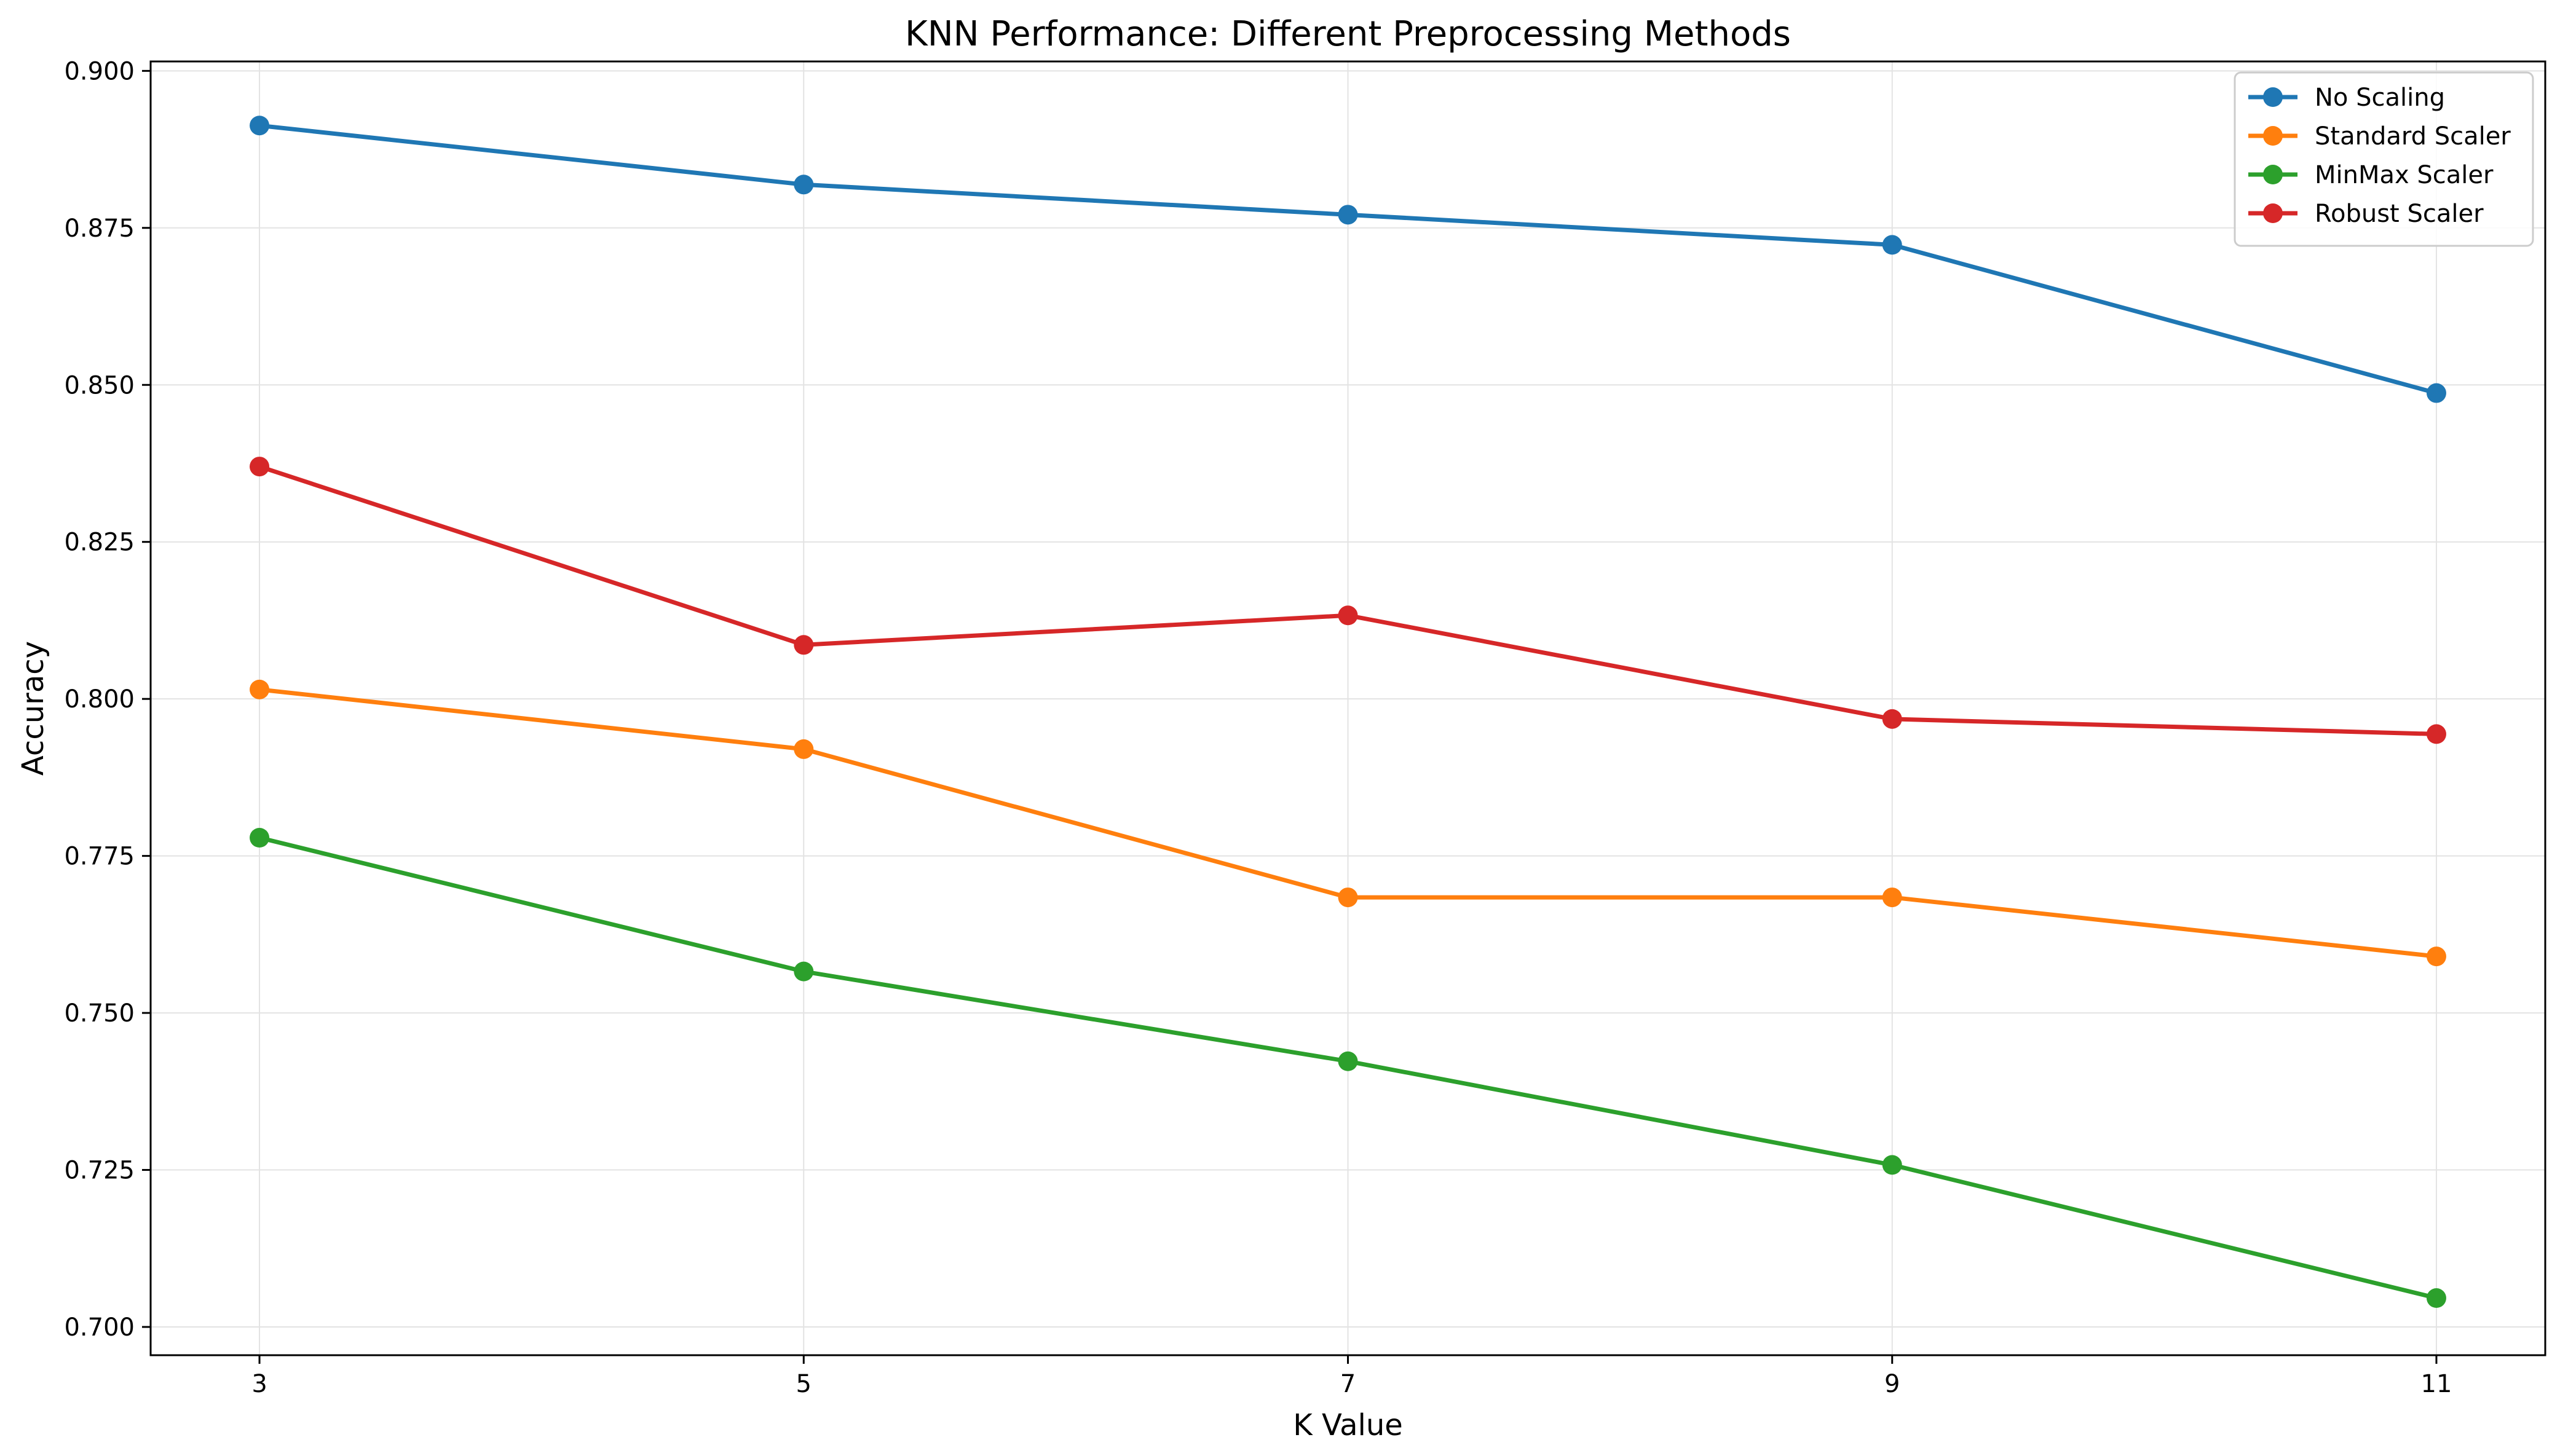 Image resolution: width=2560 pixels, height=1456 pixels. I want to click on x-axis-label: K Value, so click(1348, 1425).